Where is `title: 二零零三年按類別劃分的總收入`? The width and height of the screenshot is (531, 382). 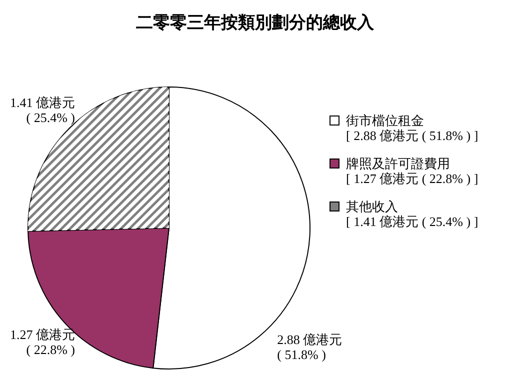
title: 二零零三年按類別劃分的總收入 is located at coordinates (255, 22).